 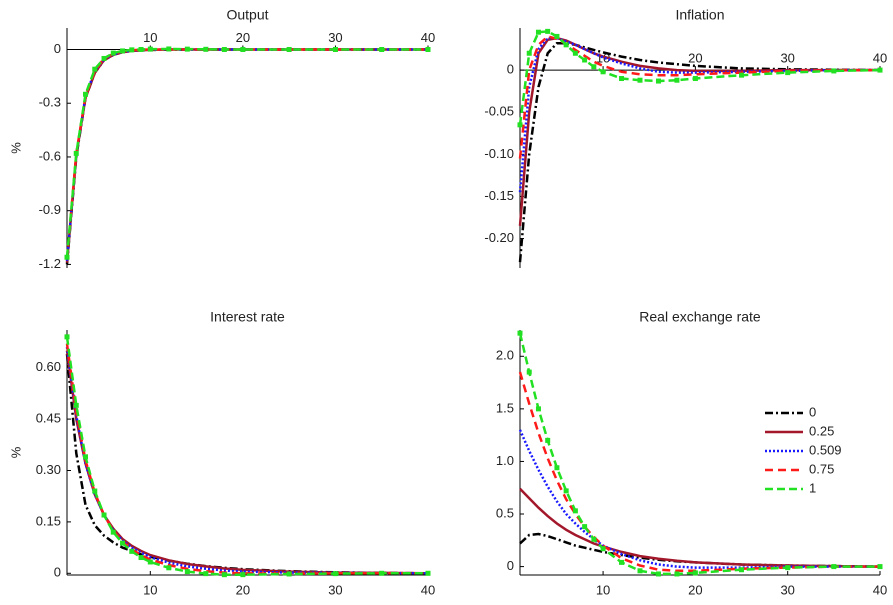 I want to click on chart-title: Real exchange rate, so click(x=700, y=317).